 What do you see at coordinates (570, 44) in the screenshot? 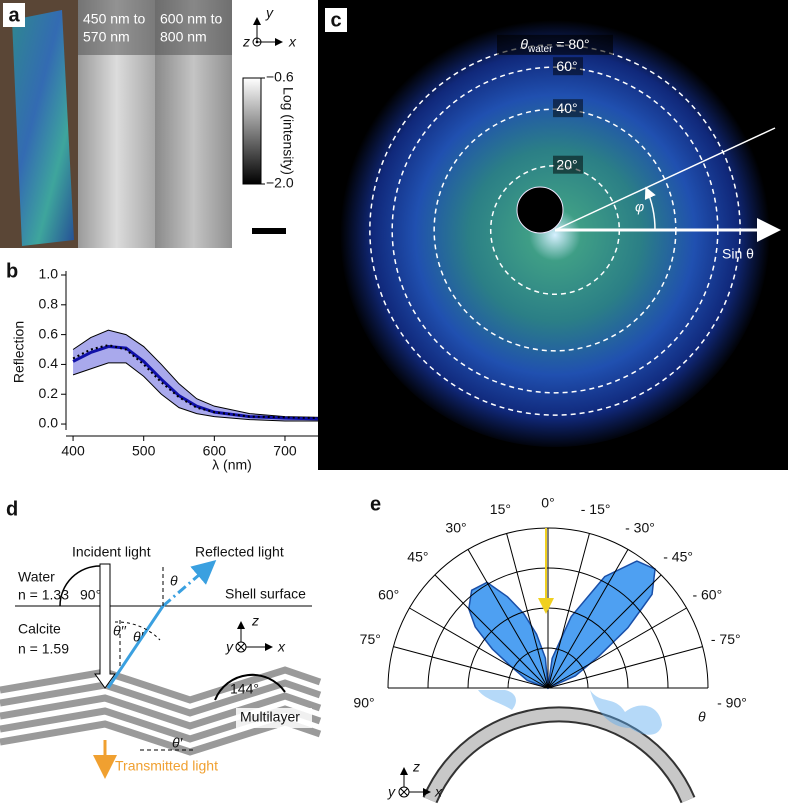
I see `ring-label: = 80°` at bounding box center [570, 44].